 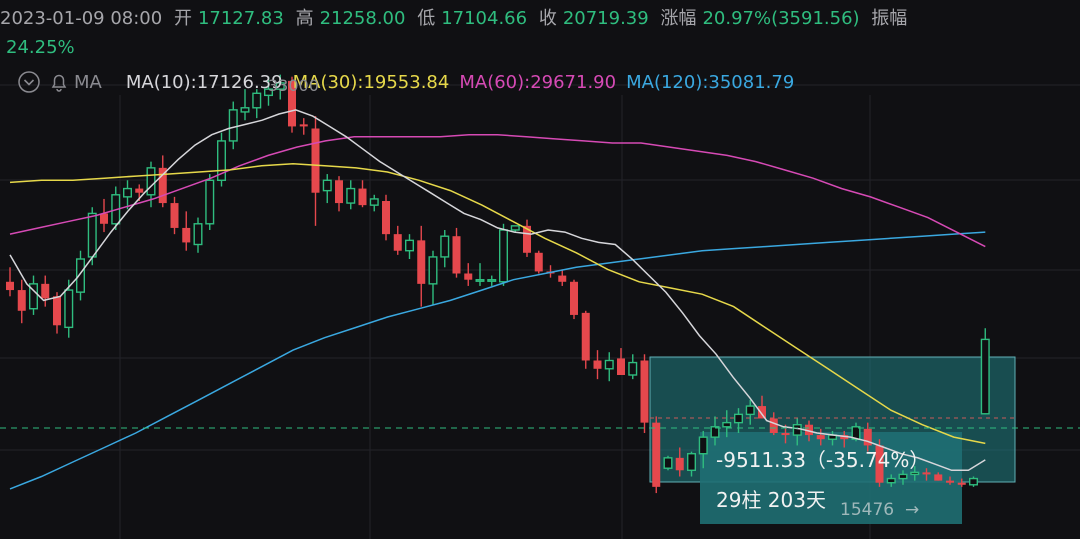 What do you see at coordinates (40, 47) in the screenshot?
I see `amplitude-value: 24.25%` at bounding box center [40, 47].